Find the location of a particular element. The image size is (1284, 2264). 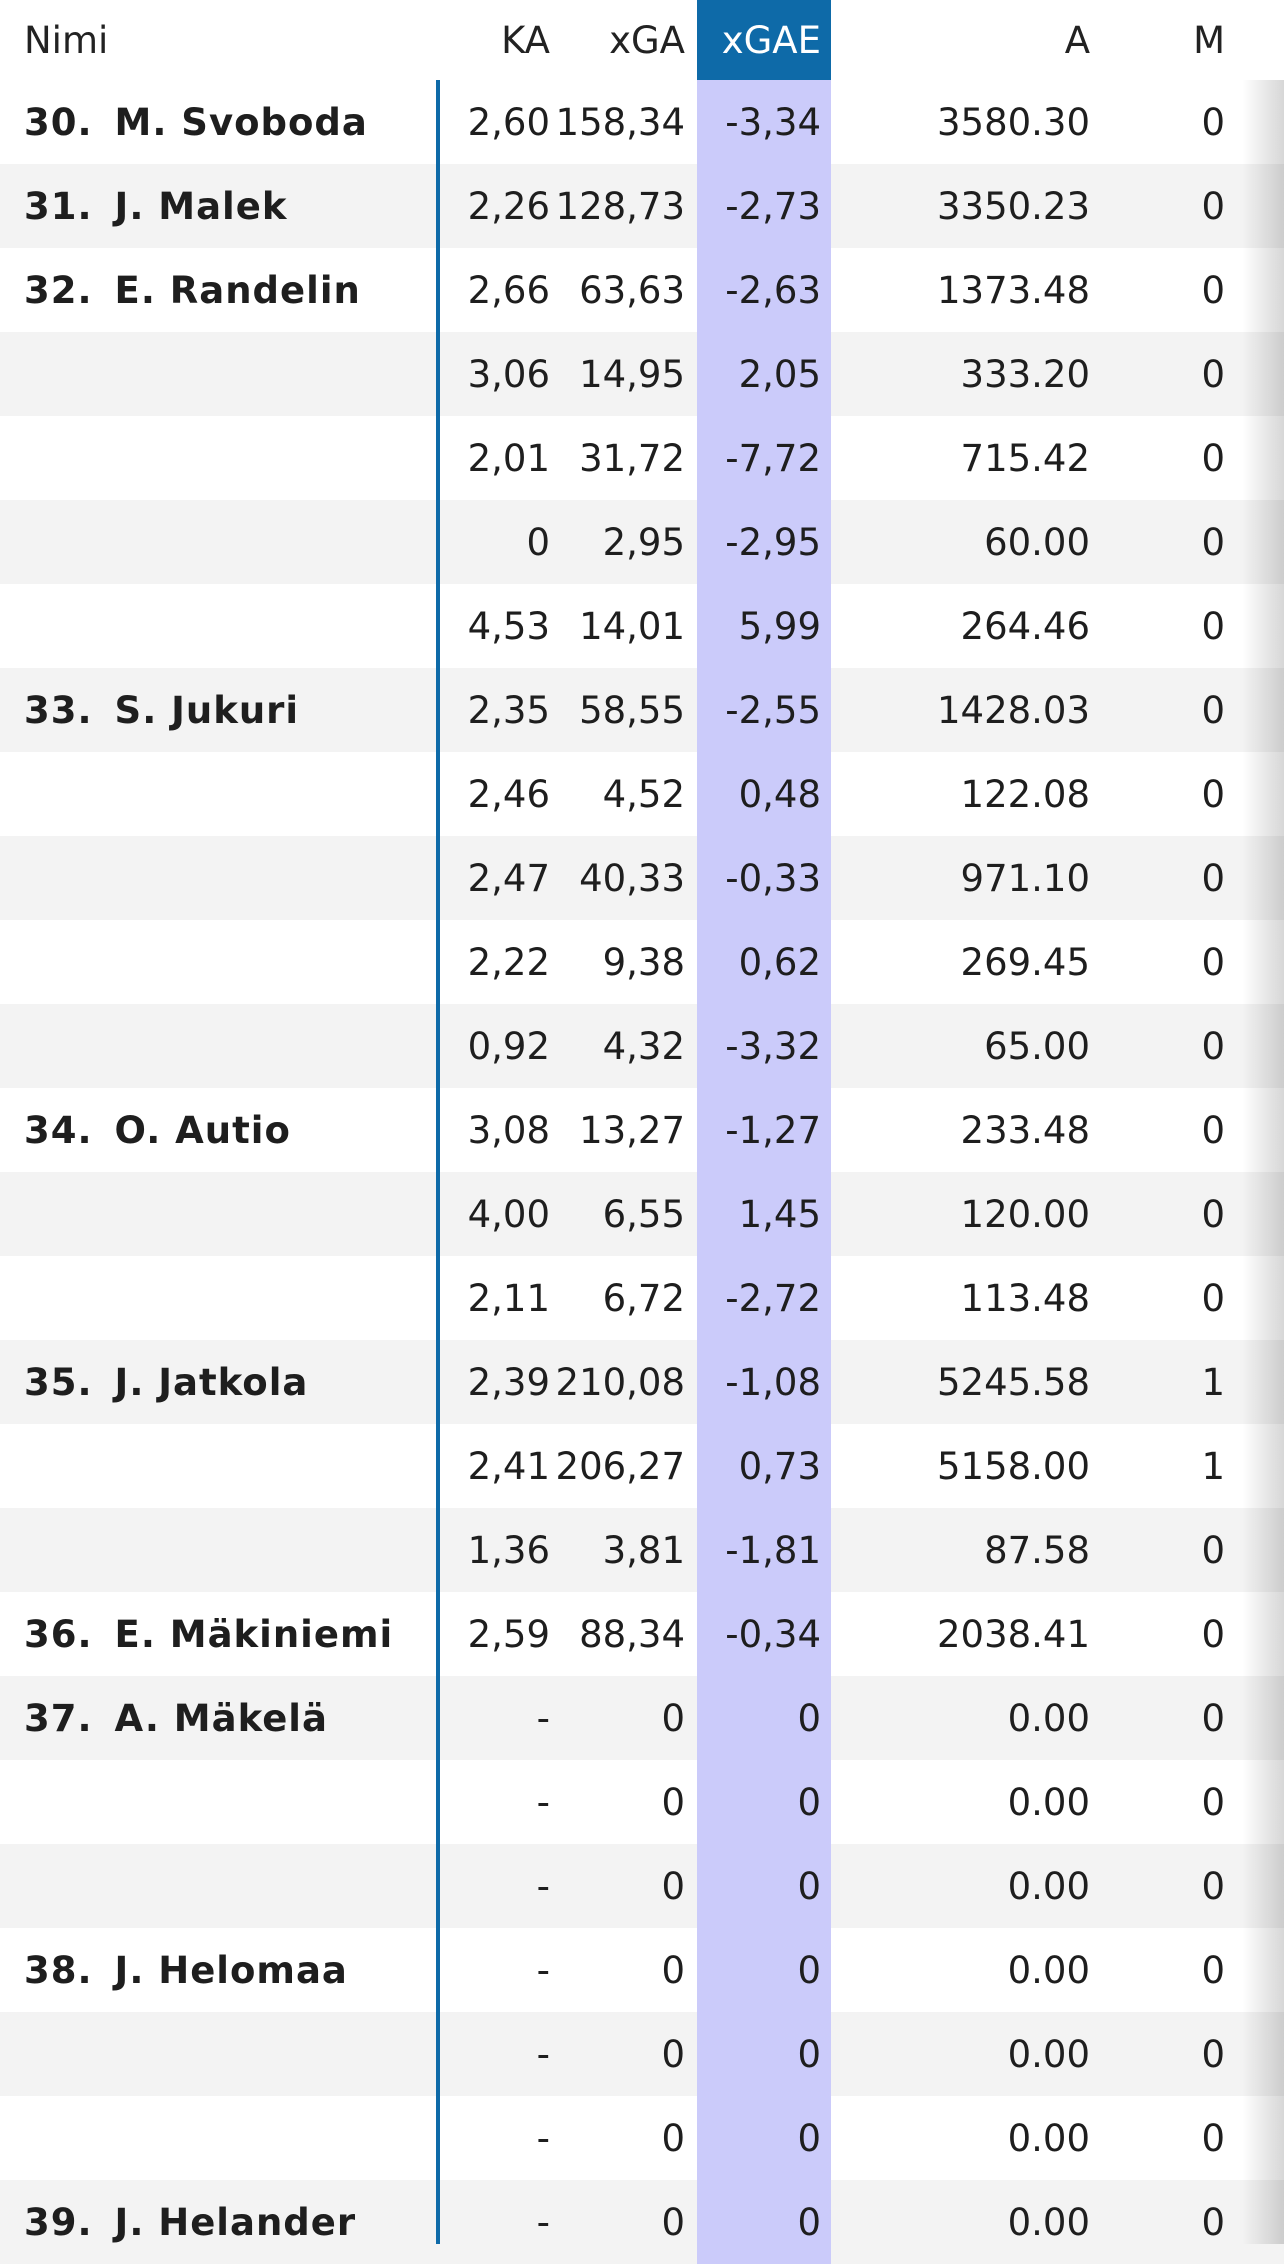

table-row: 1,36 3,81 -1,81 87.58 0 is located at coordinates (642, 1550).